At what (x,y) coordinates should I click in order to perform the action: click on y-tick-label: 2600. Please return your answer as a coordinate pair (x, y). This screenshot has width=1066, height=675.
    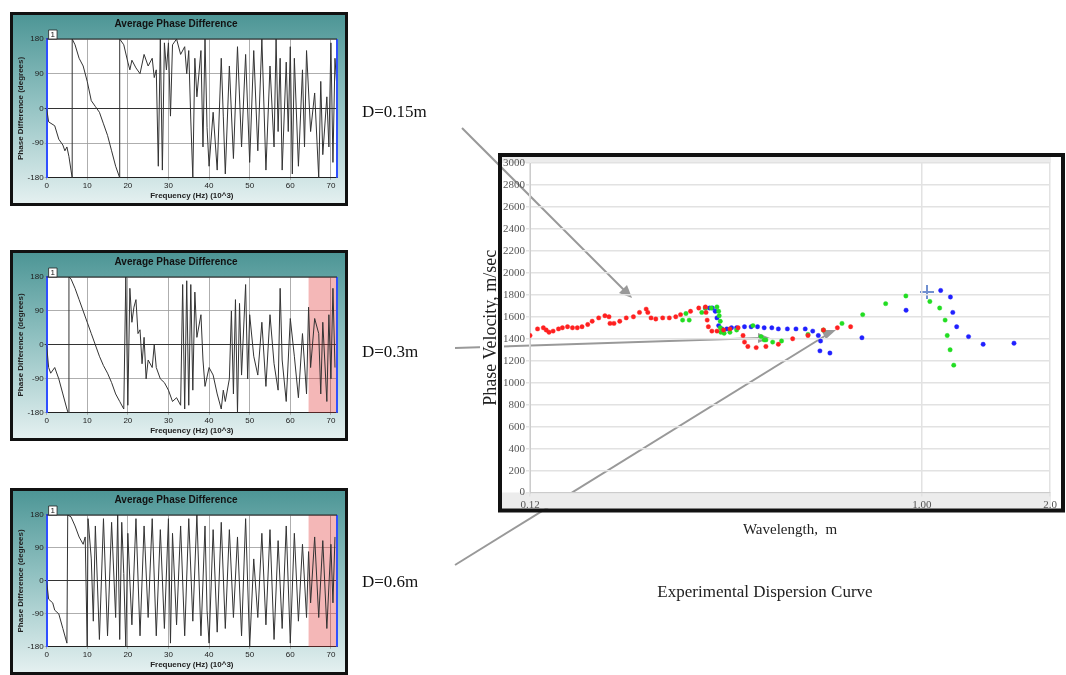
    Looking at the image, I should click on (514, 205).